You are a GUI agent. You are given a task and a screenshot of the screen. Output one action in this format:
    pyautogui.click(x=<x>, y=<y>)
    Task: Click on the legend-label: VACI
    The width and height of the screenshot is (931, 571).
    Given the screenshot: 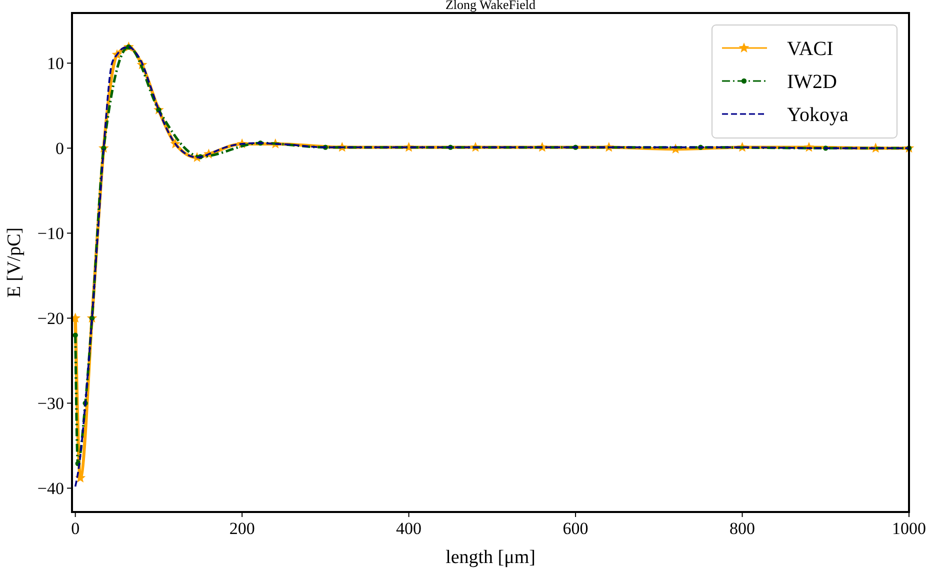 What is the action you would take?
    pyautogui.click(x=810, y=49)
    